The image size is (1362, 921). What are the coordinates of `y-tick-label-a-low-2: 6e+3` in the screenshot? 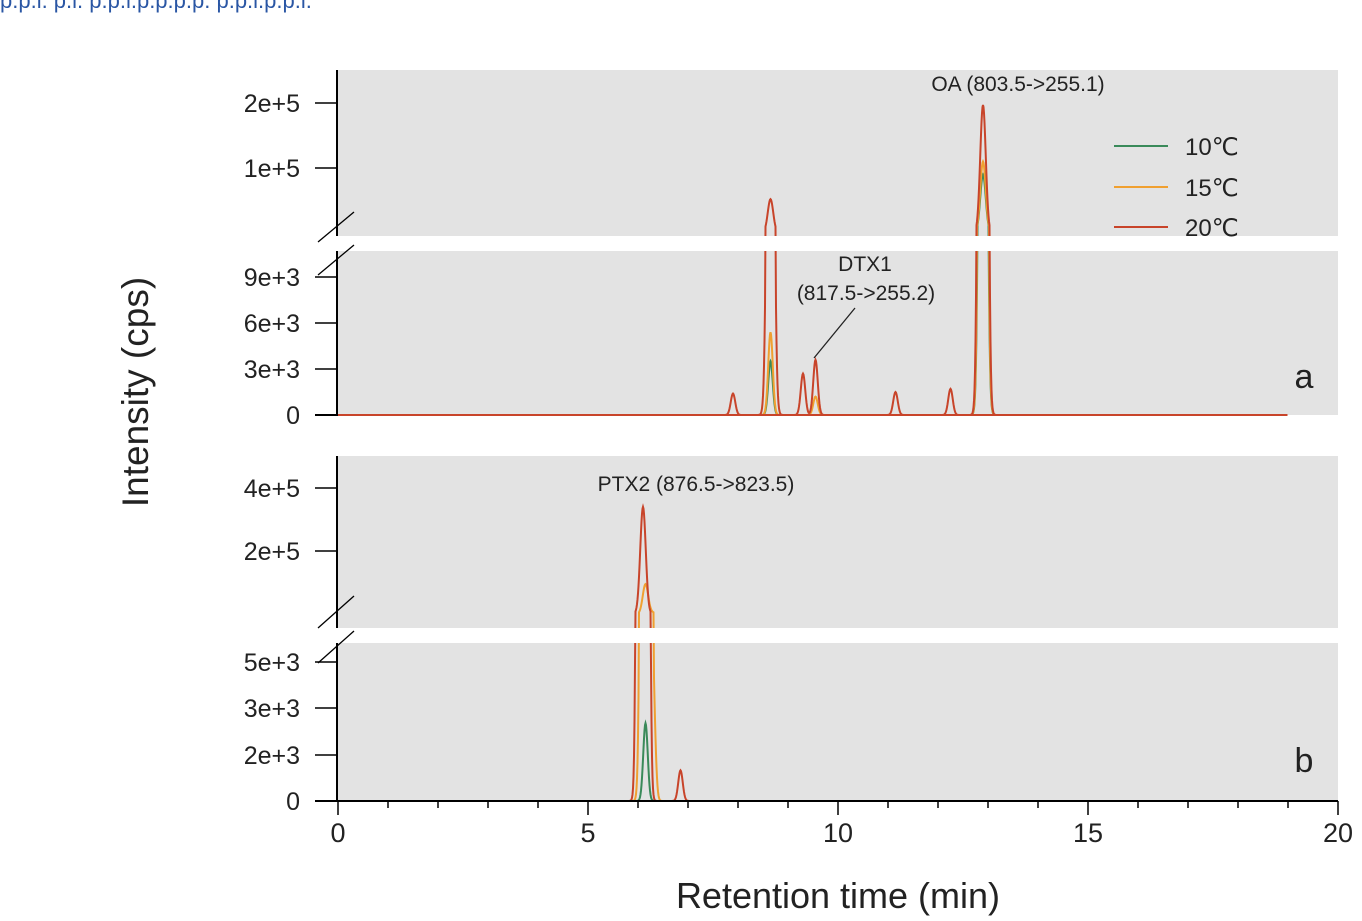 It's located at (272, 324).